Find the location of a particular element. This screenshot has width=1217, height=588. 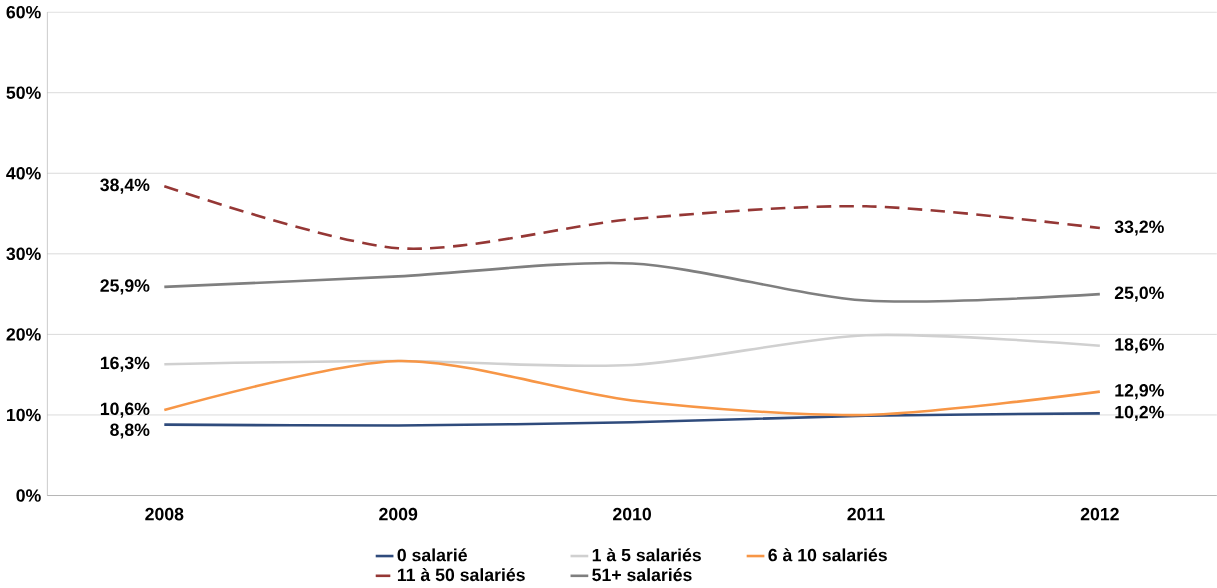

data-label: 8,8% is located at coordinates (130, 431).